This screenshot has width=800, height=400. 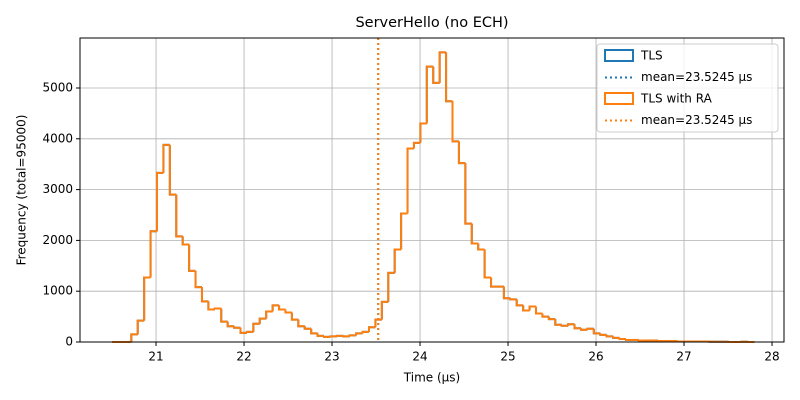 I want to click on x-tick-label: 26, so click(x=595, y=357).